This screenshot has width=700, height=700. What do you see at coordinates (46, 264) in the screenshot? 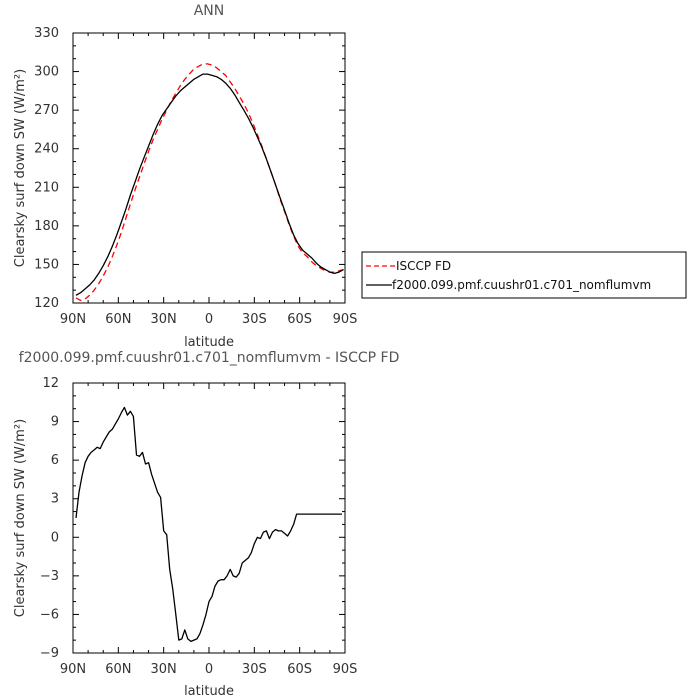
I see `top-y-tick-label: 150` at bounding box center [46, 264].